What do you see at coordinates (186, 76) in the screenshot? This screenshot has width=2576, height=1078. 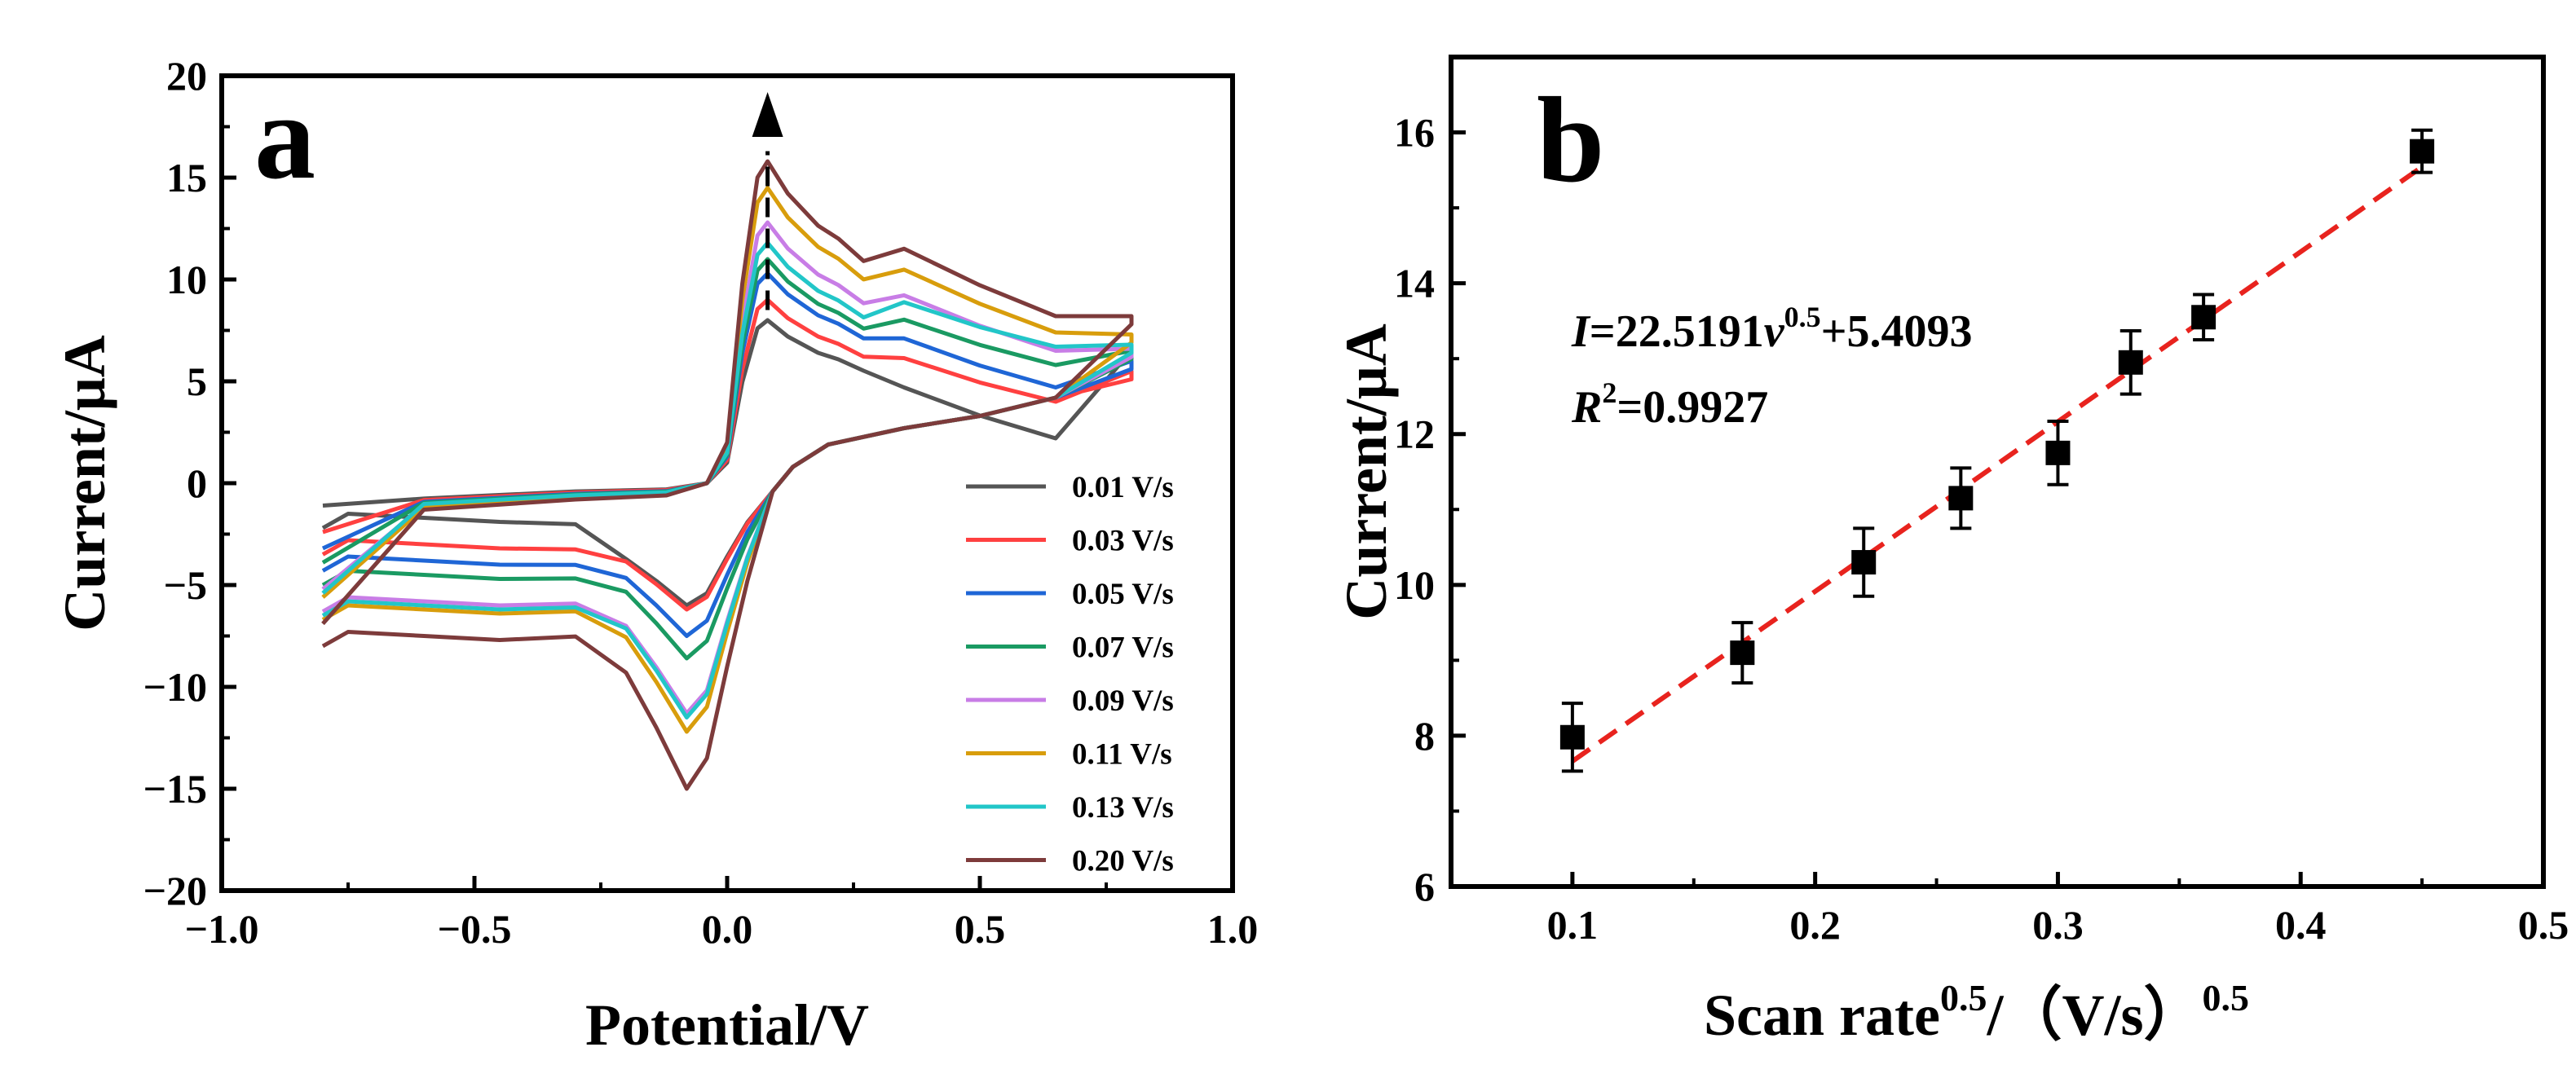 I see `a-y-tick-label-0: 20` at bounding box center [186, 76].